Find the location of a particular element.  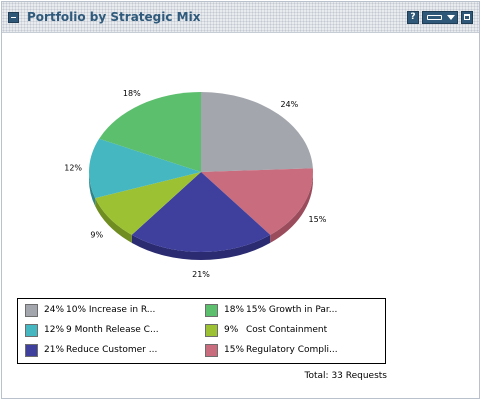

pie-label-3: 9% is located at coordinates (96, 235).